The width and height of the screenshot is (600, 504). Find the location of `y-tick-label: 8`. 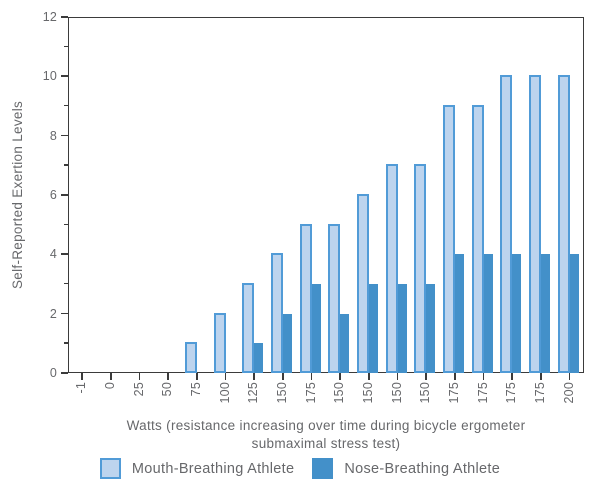

y-tick-label: 8 is located at coordinates (53, 135).